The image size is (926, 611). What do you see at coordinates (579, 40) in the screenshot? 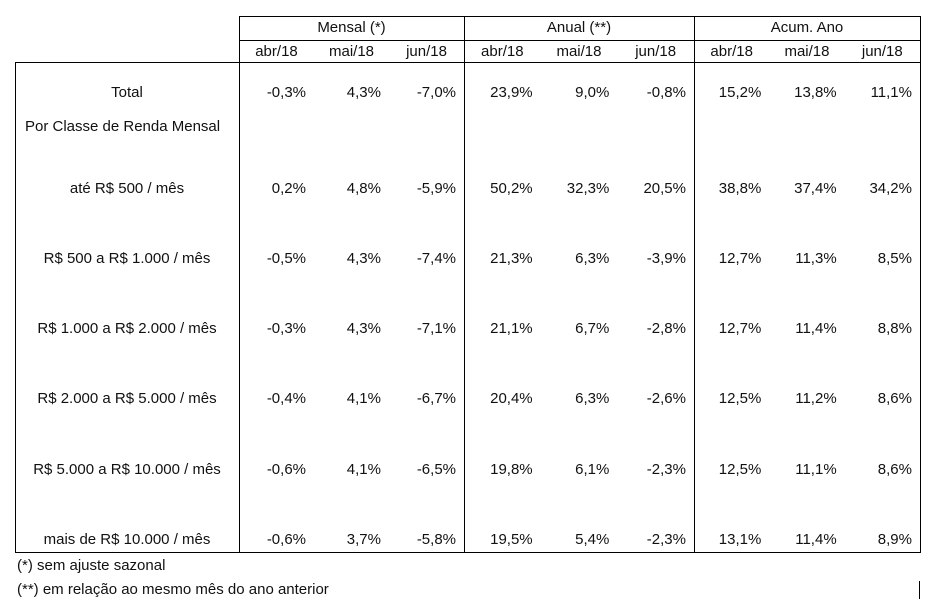
I see `header-mid-border` at bounding box center [579, 40].